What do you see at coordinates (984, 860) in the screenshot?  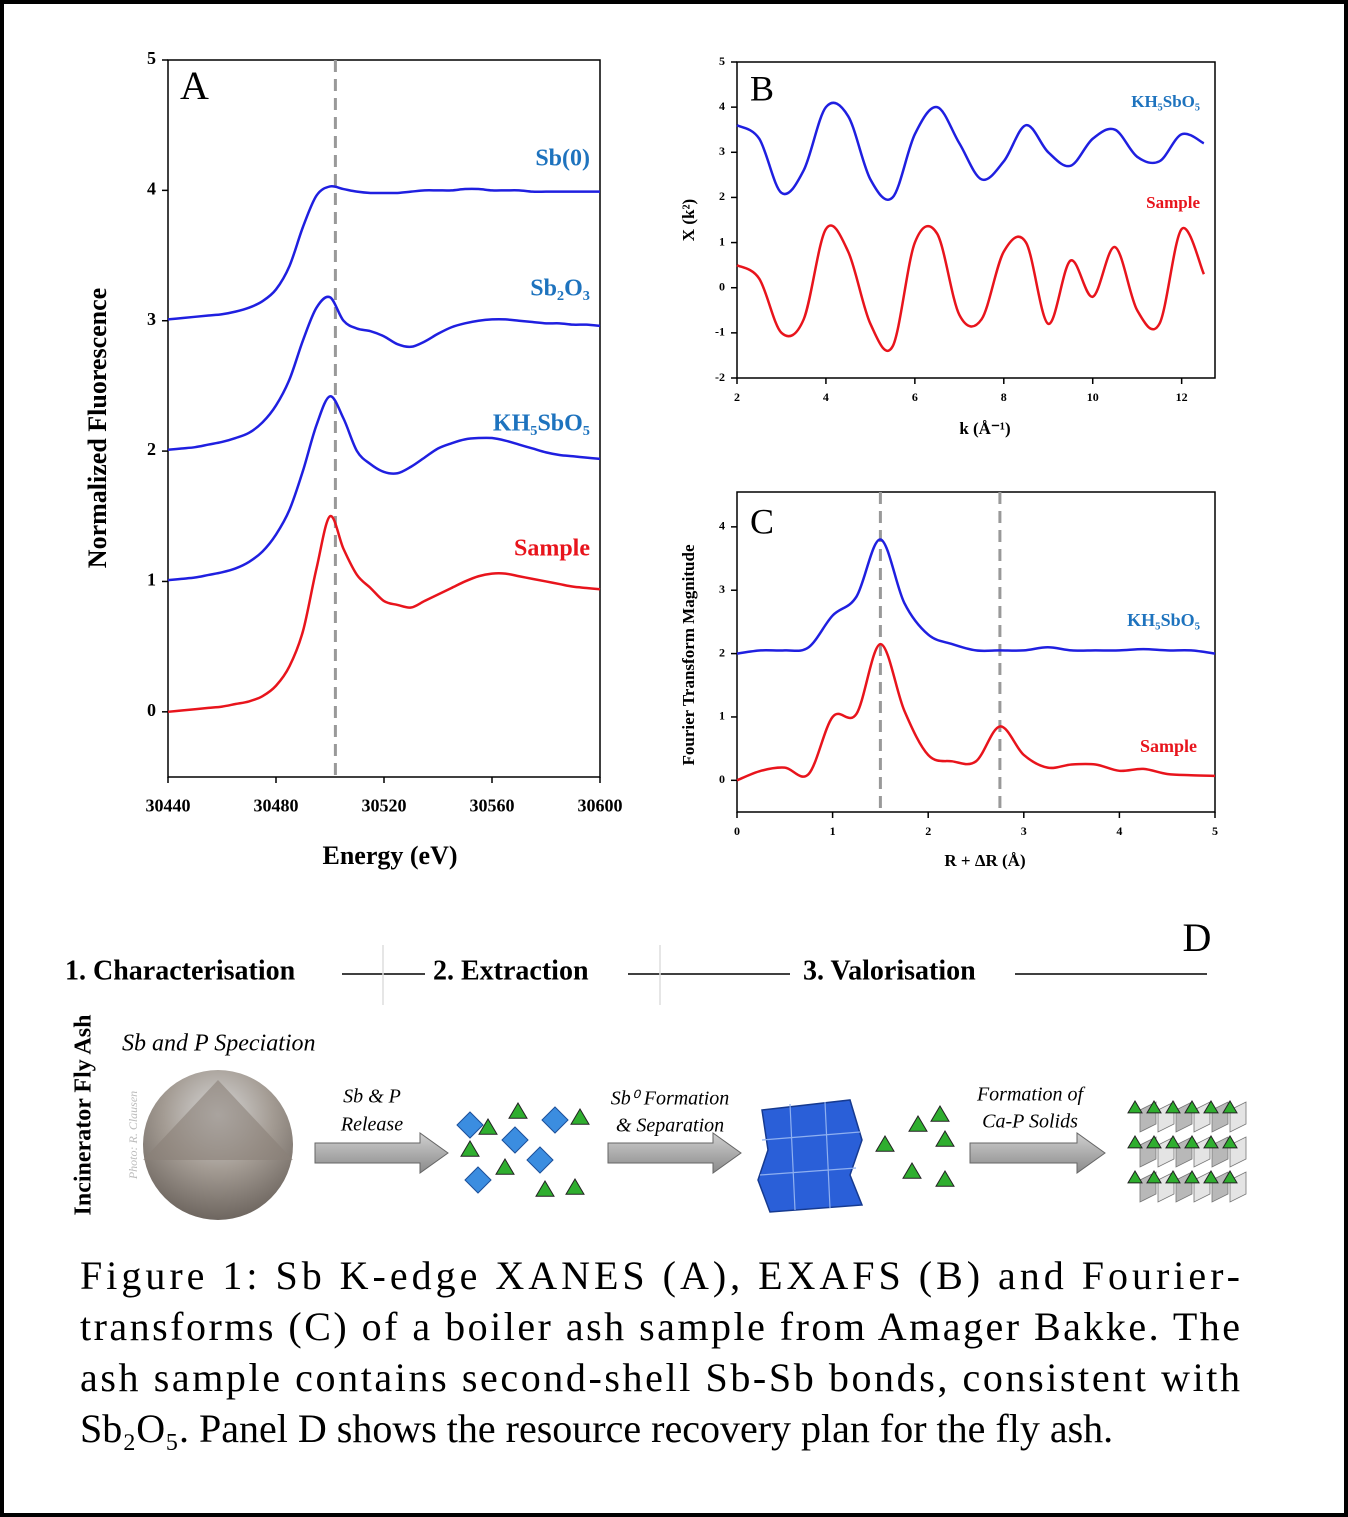 I see `x-axis-label: R + ΔR (Å)` at bounding box center [984, 860].